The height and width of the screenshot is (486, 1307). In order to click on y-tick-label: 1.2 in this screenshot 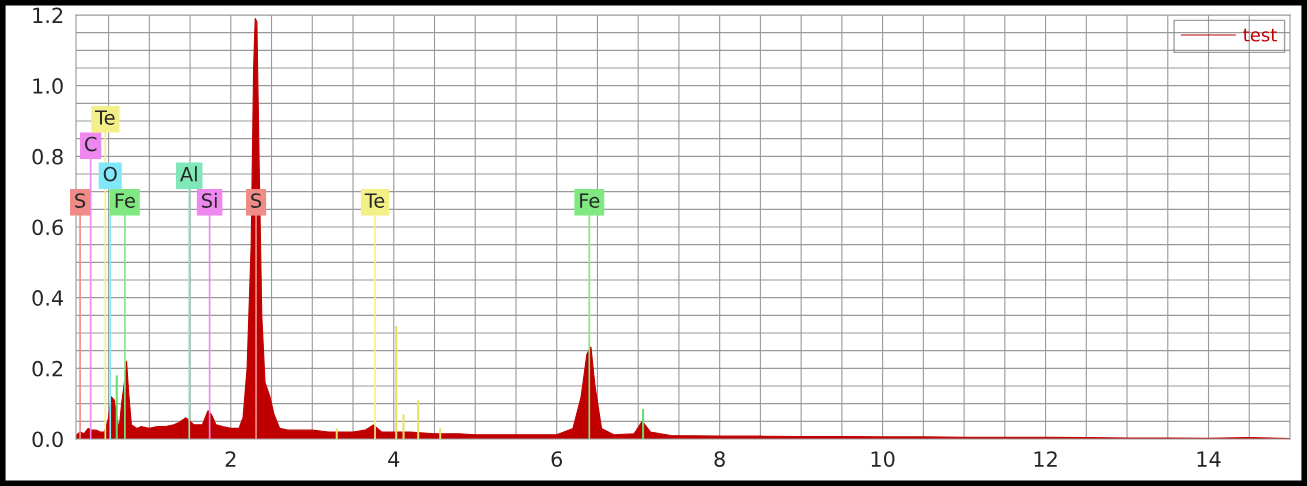, I will do `click(48, 15)`.